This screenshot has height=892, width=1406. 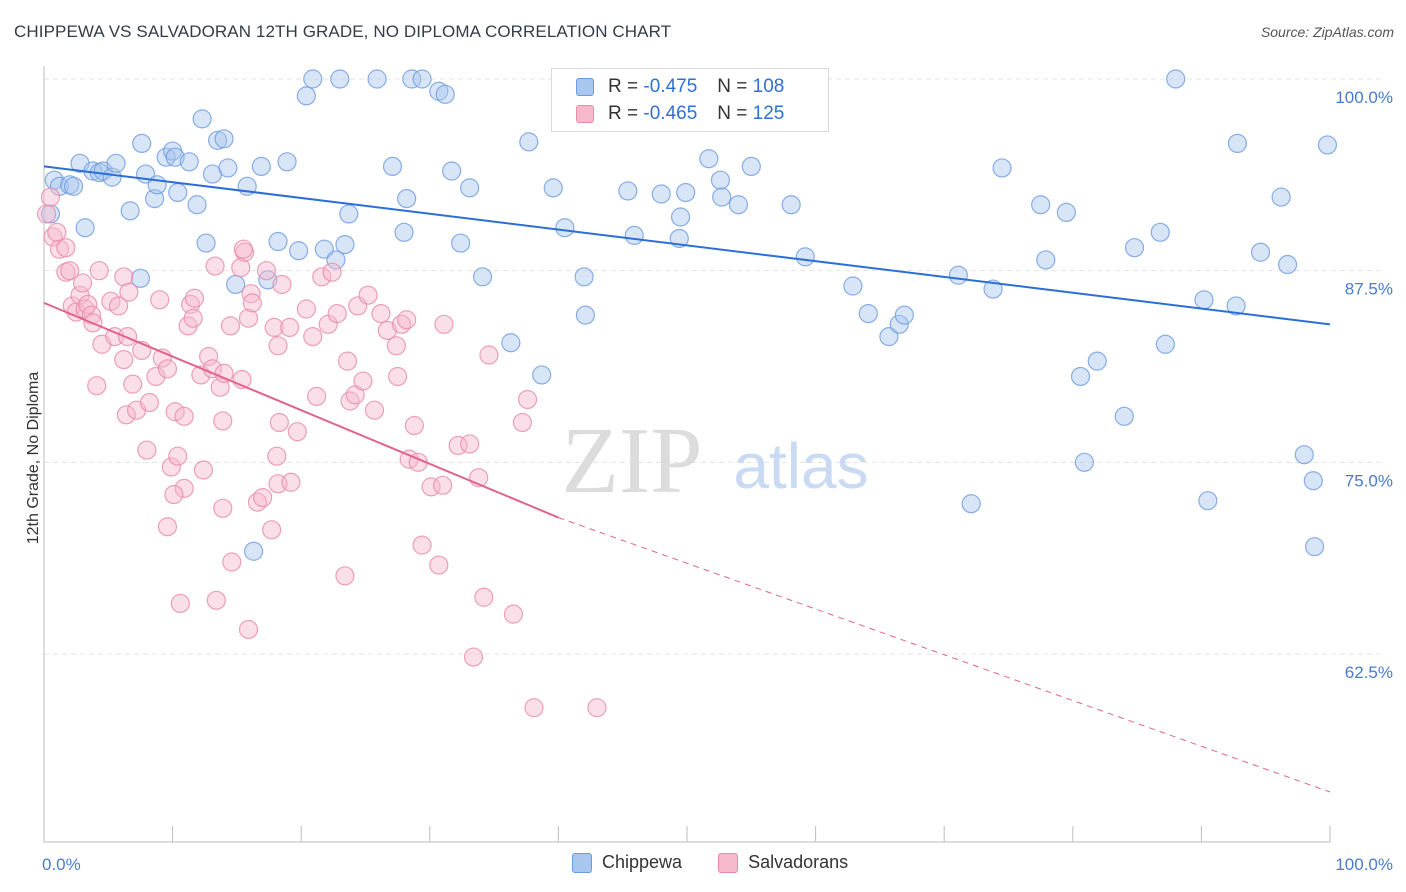 What do you see at coordinates (680, 114) in the screenshot?
I see `legend-row-salvadorans: R = -0.465 N = 125` at bounding box center [680, 114].